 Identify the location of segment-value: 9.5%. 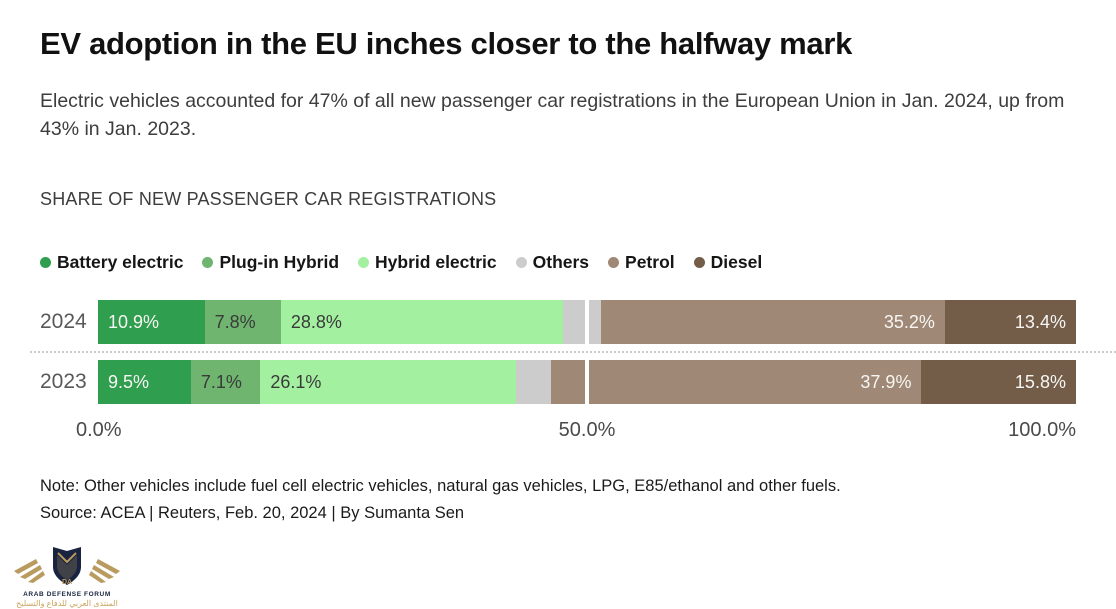
(129, 382).